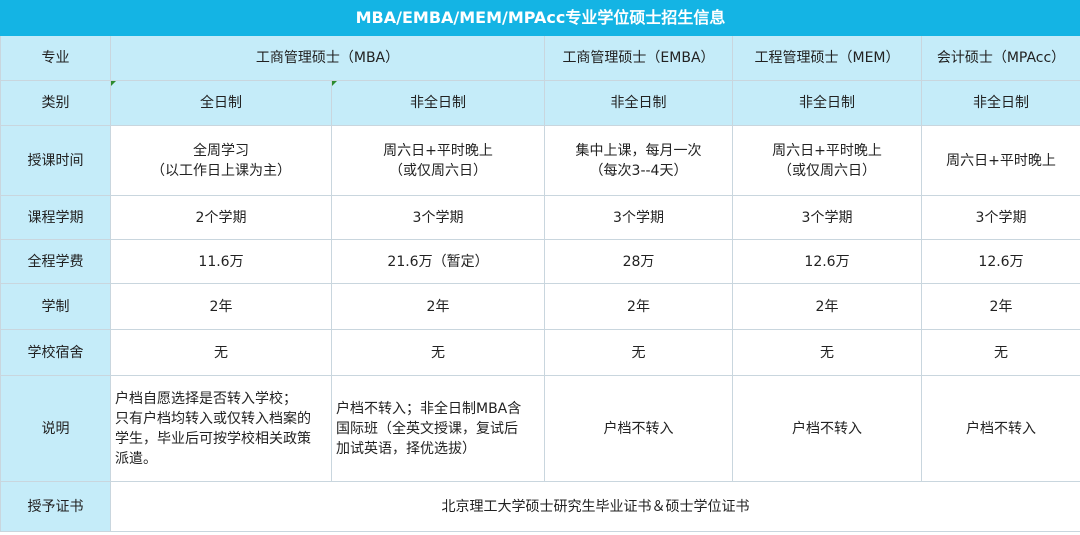 This screenshot has height=535, width=1080. I want to click on row-label: 类别, so click(55, 103).